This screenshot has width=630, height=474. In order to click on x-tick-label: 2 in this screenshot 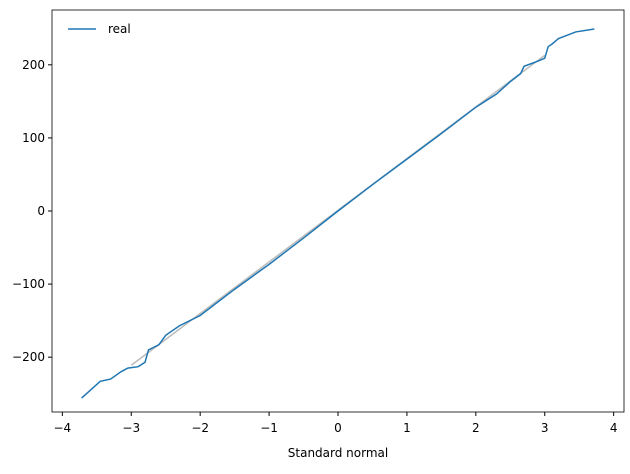, I will do `click(476, 428)`.